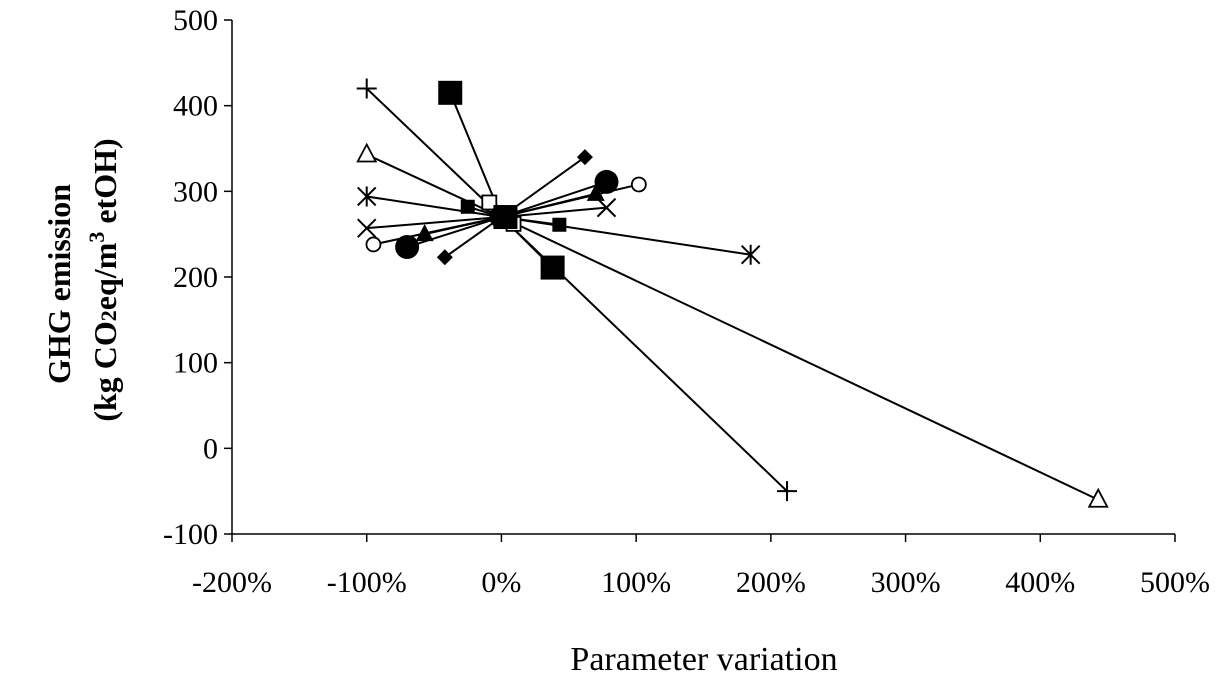 The image size is (1225, 675). I want to click on x-tick-label: 200%, so click(771, 582).